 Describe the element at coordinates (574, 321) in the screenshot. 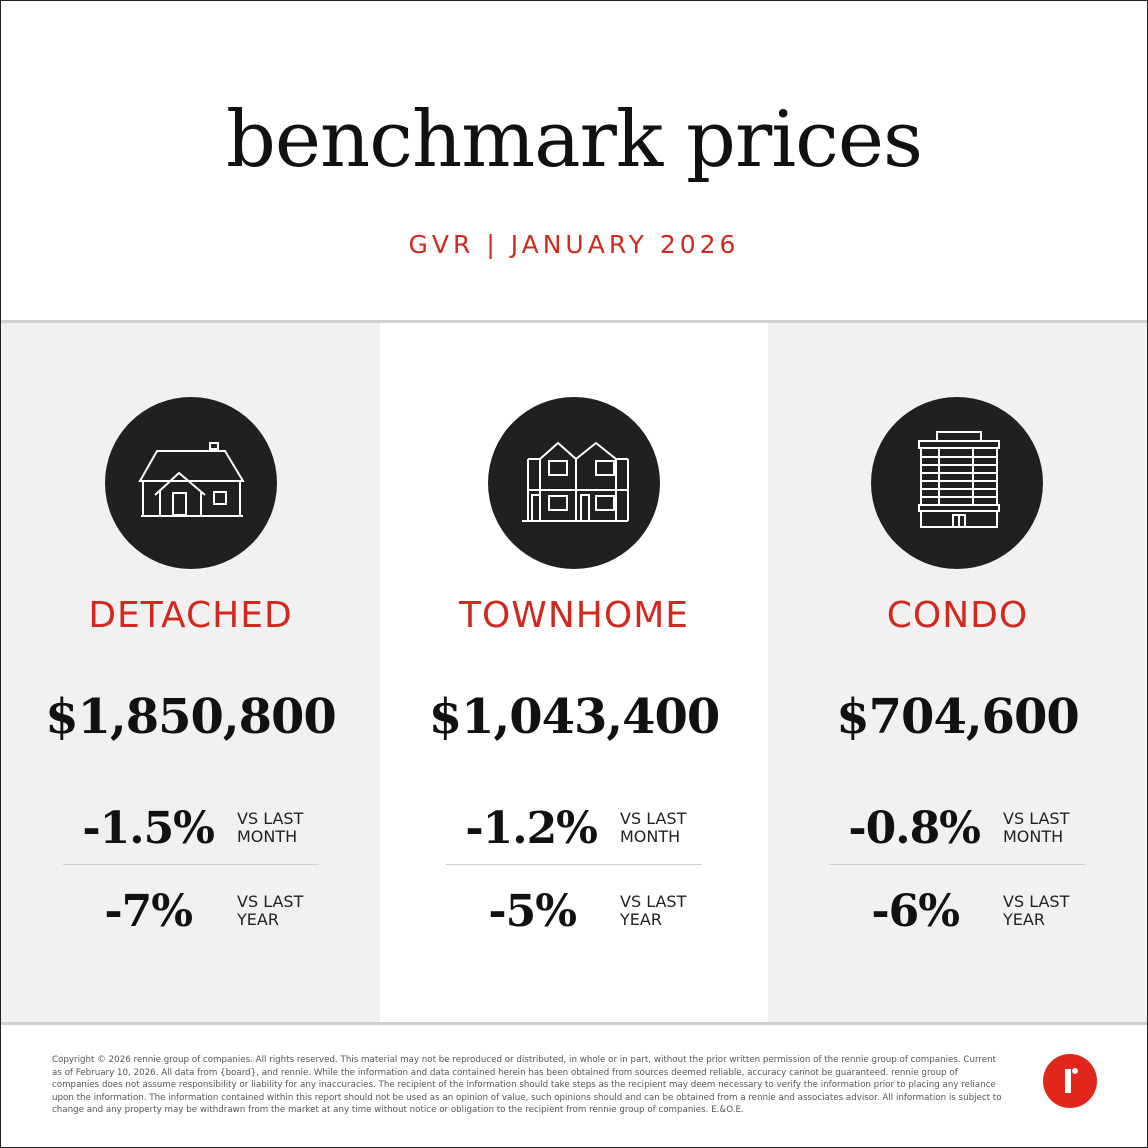

I see `top-divider` at that location.